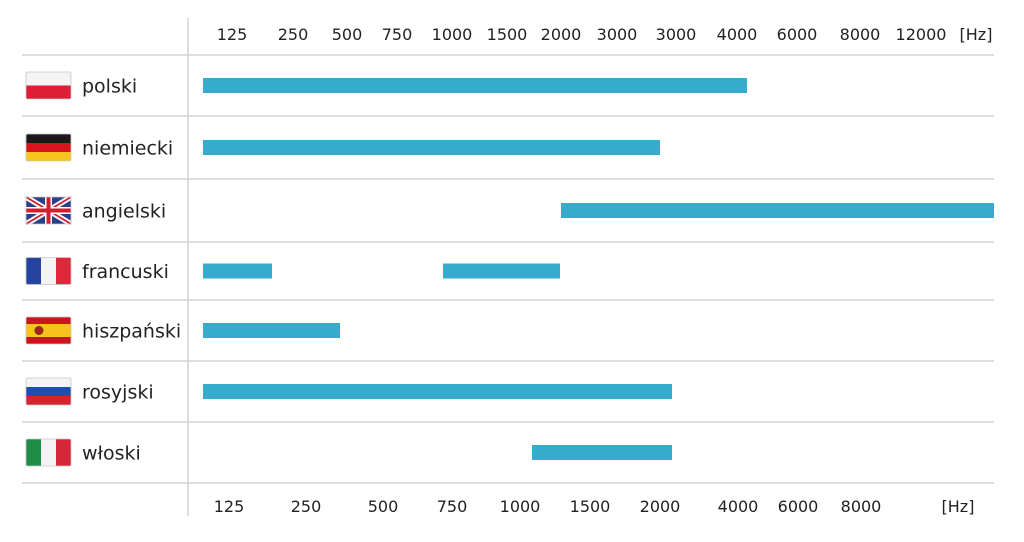  I want to click on flag-france-icon, so click(48, 271).